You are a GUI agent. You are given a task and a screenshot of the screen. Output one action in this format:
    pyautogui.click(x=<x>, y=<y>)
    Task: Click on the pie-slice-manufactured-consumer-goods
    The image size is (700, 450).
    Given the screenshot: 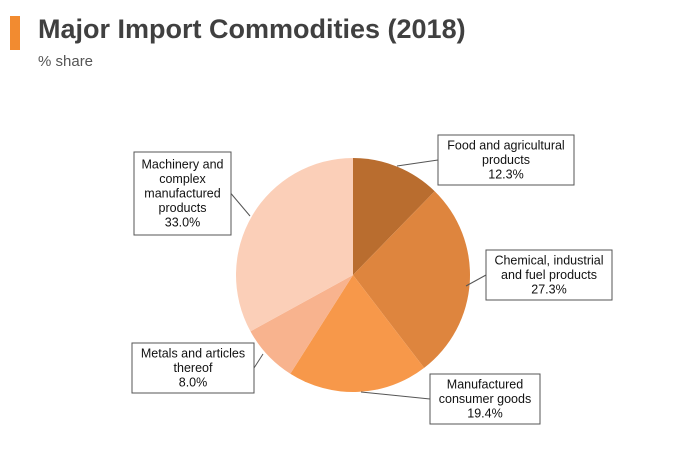 What is the action you would take?
    pyautogui.click(x=357, y=334)
    